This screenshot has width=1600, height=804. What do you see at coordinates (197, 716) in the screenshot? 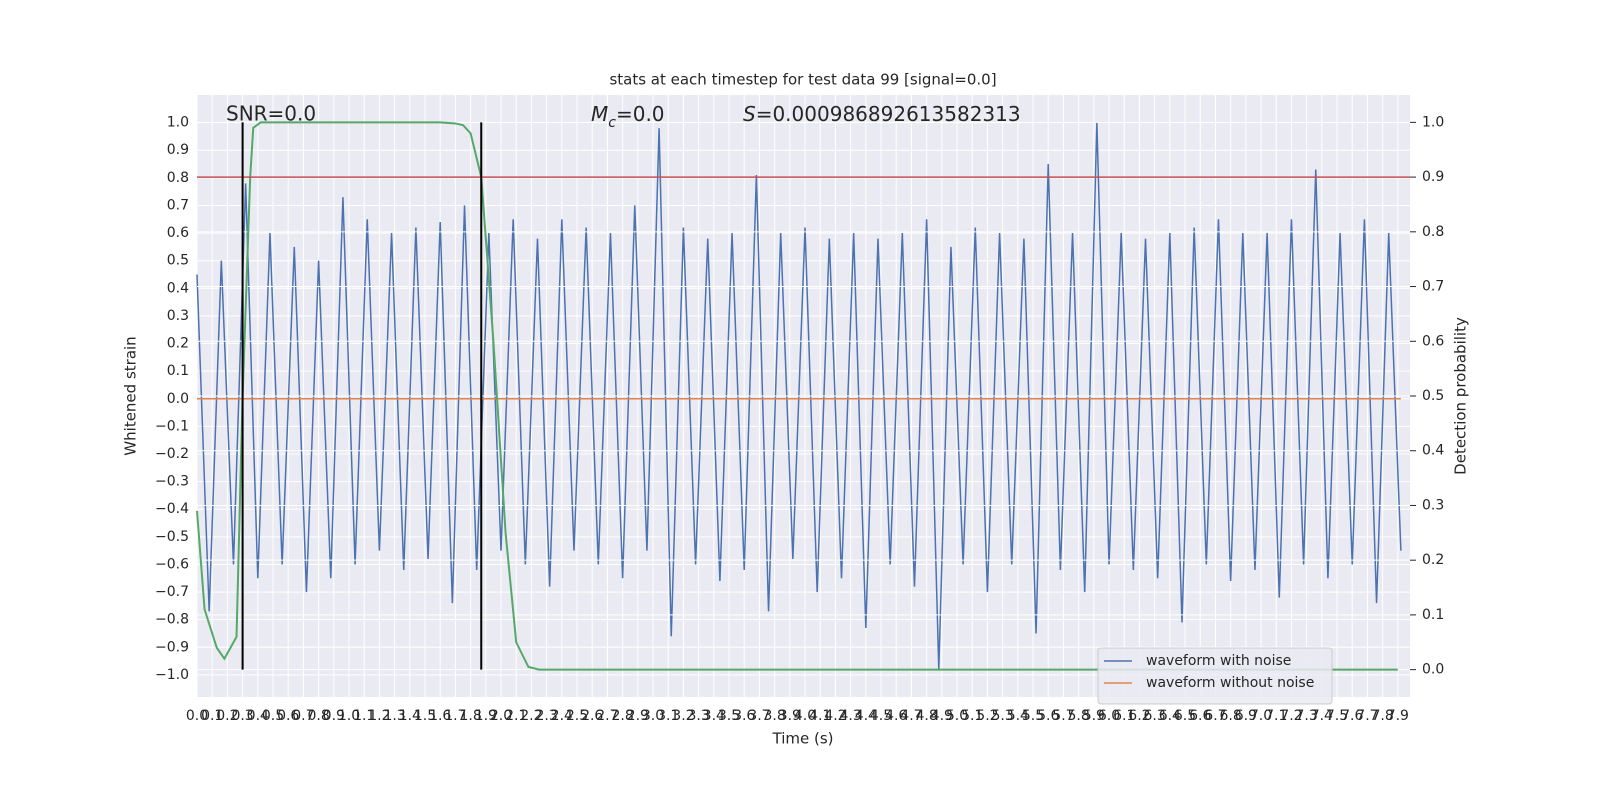
I see `x-tick-label: 0.0` at bounding box center [197, 716].